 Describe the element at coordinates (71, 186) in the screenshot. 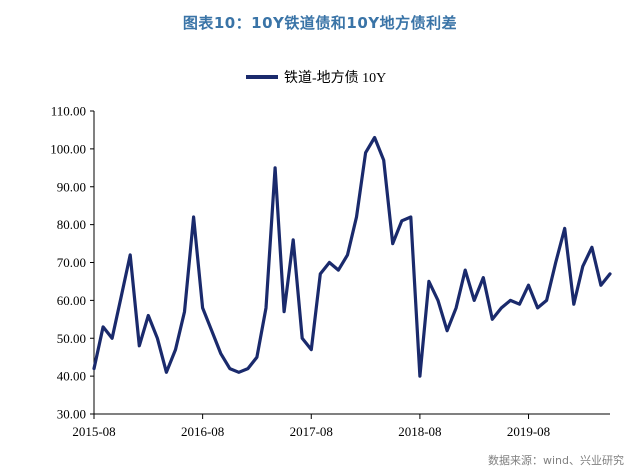

I see `y-tick-label: 90.00` at that location.